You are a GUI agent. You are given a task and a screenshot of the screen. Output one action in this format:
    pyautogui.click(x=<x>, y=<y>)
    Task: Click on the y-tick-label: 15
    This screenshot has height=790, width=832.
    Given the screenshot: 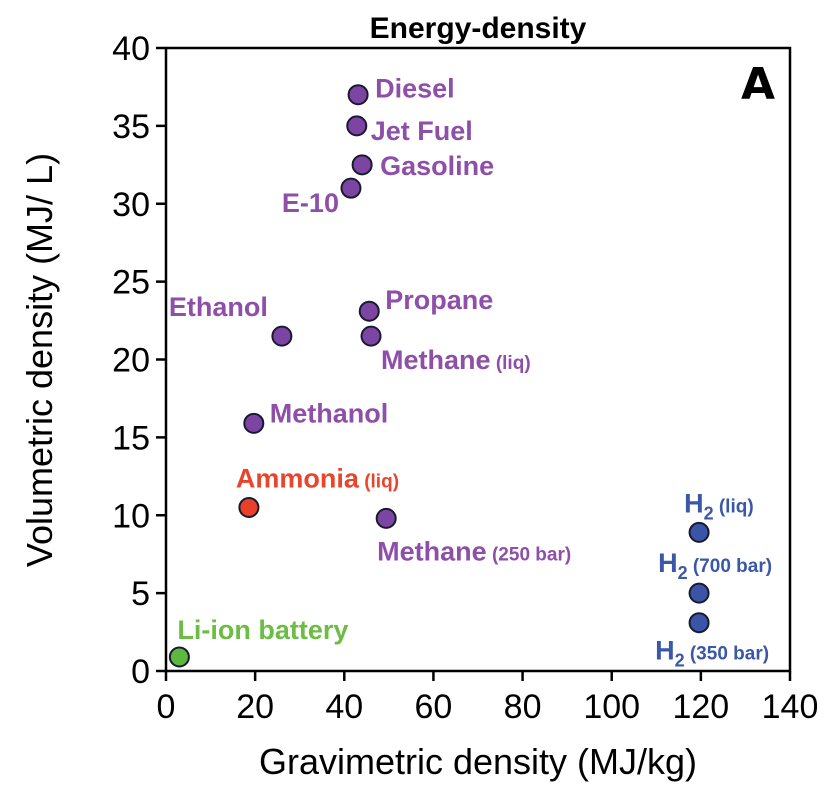 What is the action you would take?
    pyautogui.click(x=131, y=438)
    